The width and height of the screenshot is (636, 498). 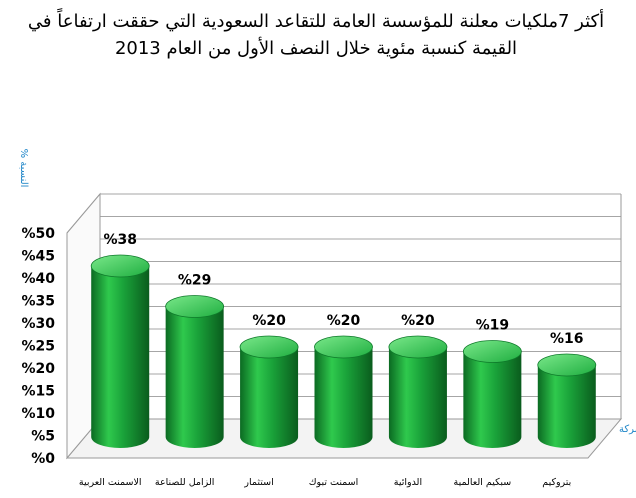 I want to click on data-label: %16, so click(x=567, y=339).